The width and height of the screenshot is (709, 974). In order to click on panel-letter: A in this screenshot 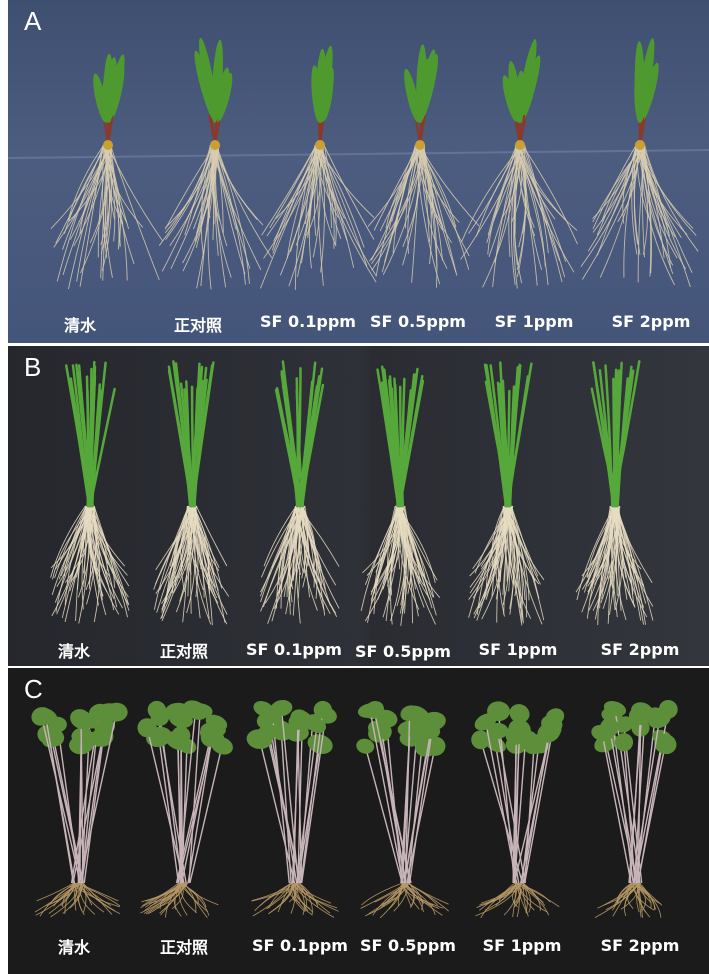, I will do `click(33, 21)`.